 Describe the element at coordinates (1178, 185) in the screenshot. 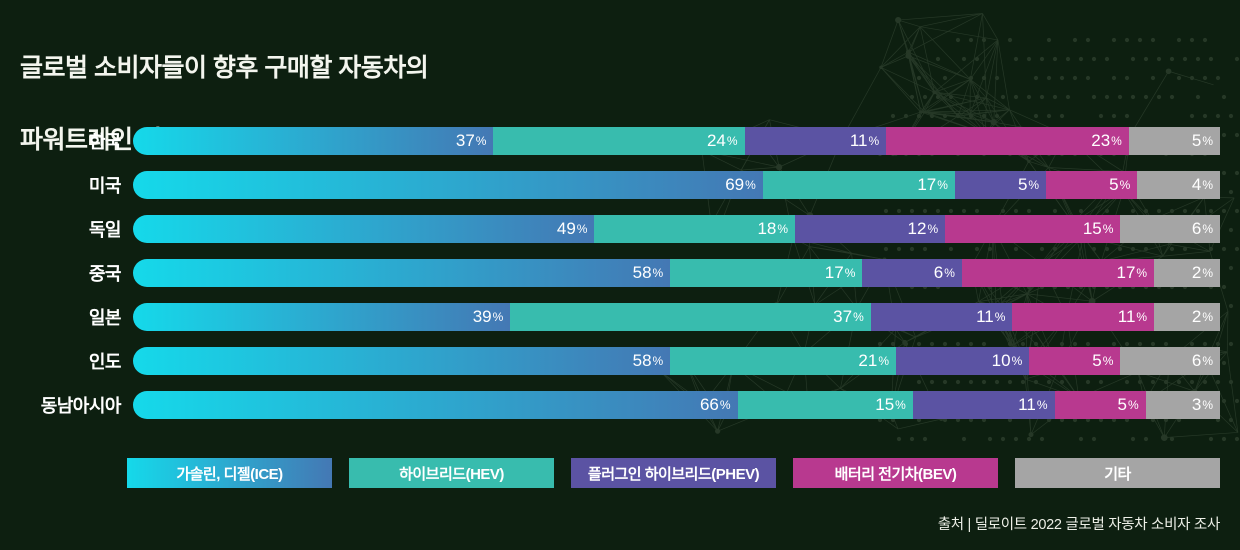

I see `bar-segment: 4%` at that location.